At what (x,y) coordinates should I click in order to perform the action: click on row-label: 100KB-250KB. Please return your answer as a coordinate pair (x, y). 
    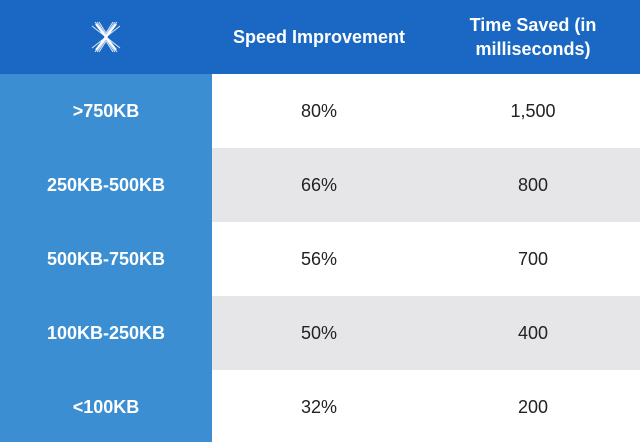
    Looking at the image, I should click on (106, 332).